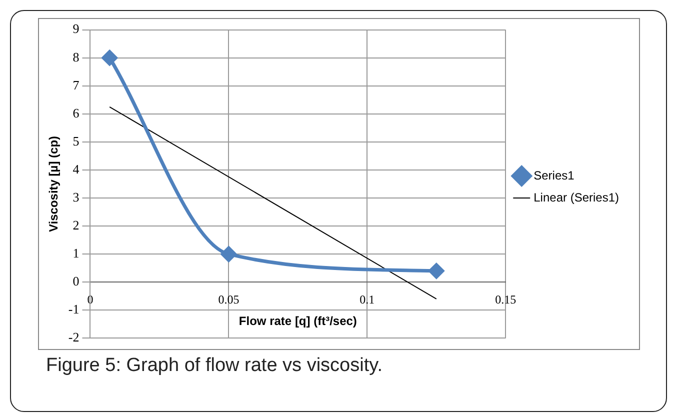 The image size is (673, 417). What do you see at coordinates (76, 56) in the screenshot?
I see `y-tick-label: 8` at bounding box center [76, 56].